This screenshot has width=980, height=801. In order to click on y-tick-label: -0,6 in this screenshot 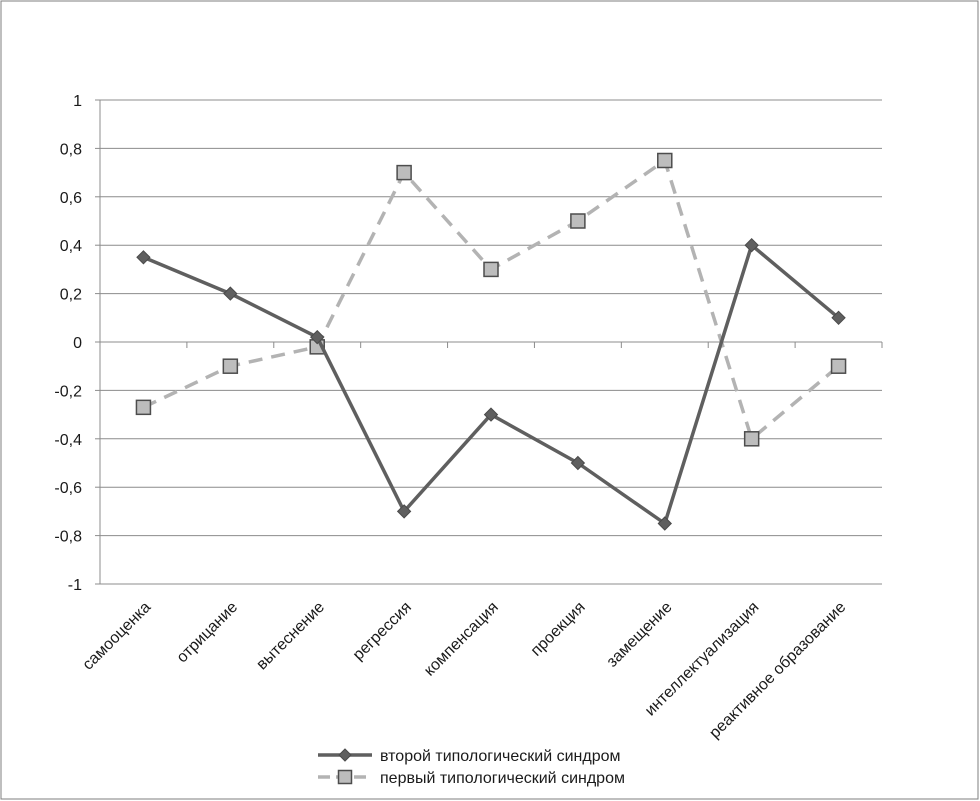, I will do `click(68, 488)`.